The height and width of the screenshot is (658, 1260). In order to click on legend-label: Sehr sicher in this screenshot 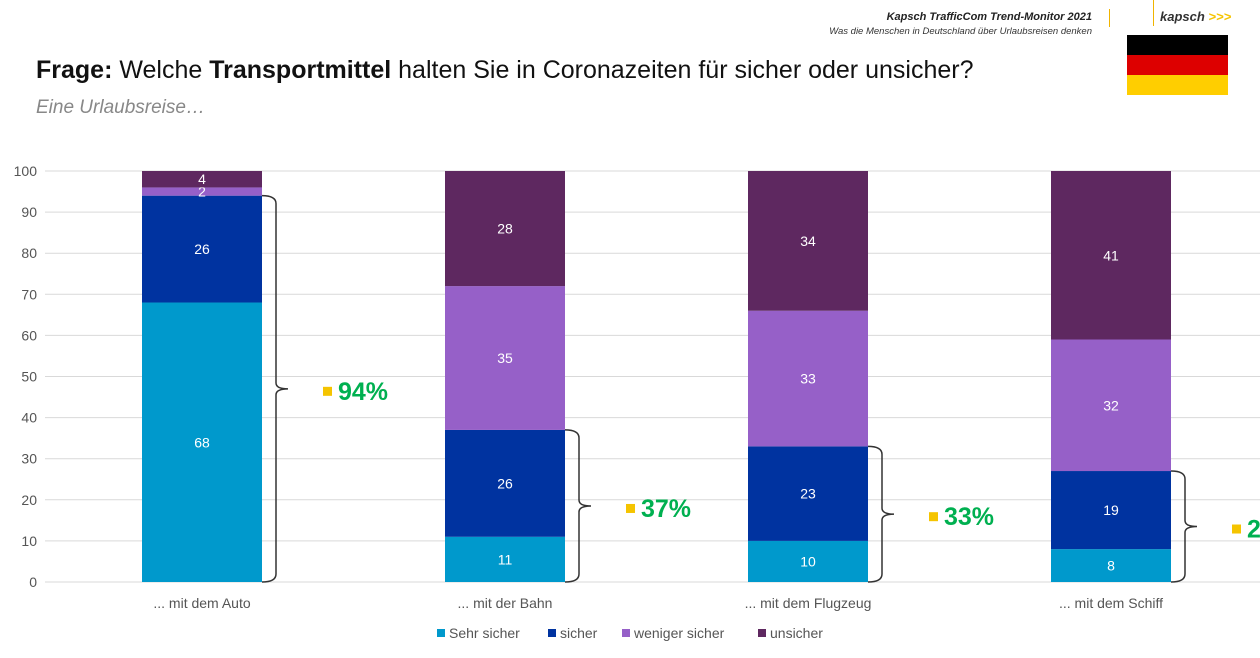, I will do `click(484, 633)`.